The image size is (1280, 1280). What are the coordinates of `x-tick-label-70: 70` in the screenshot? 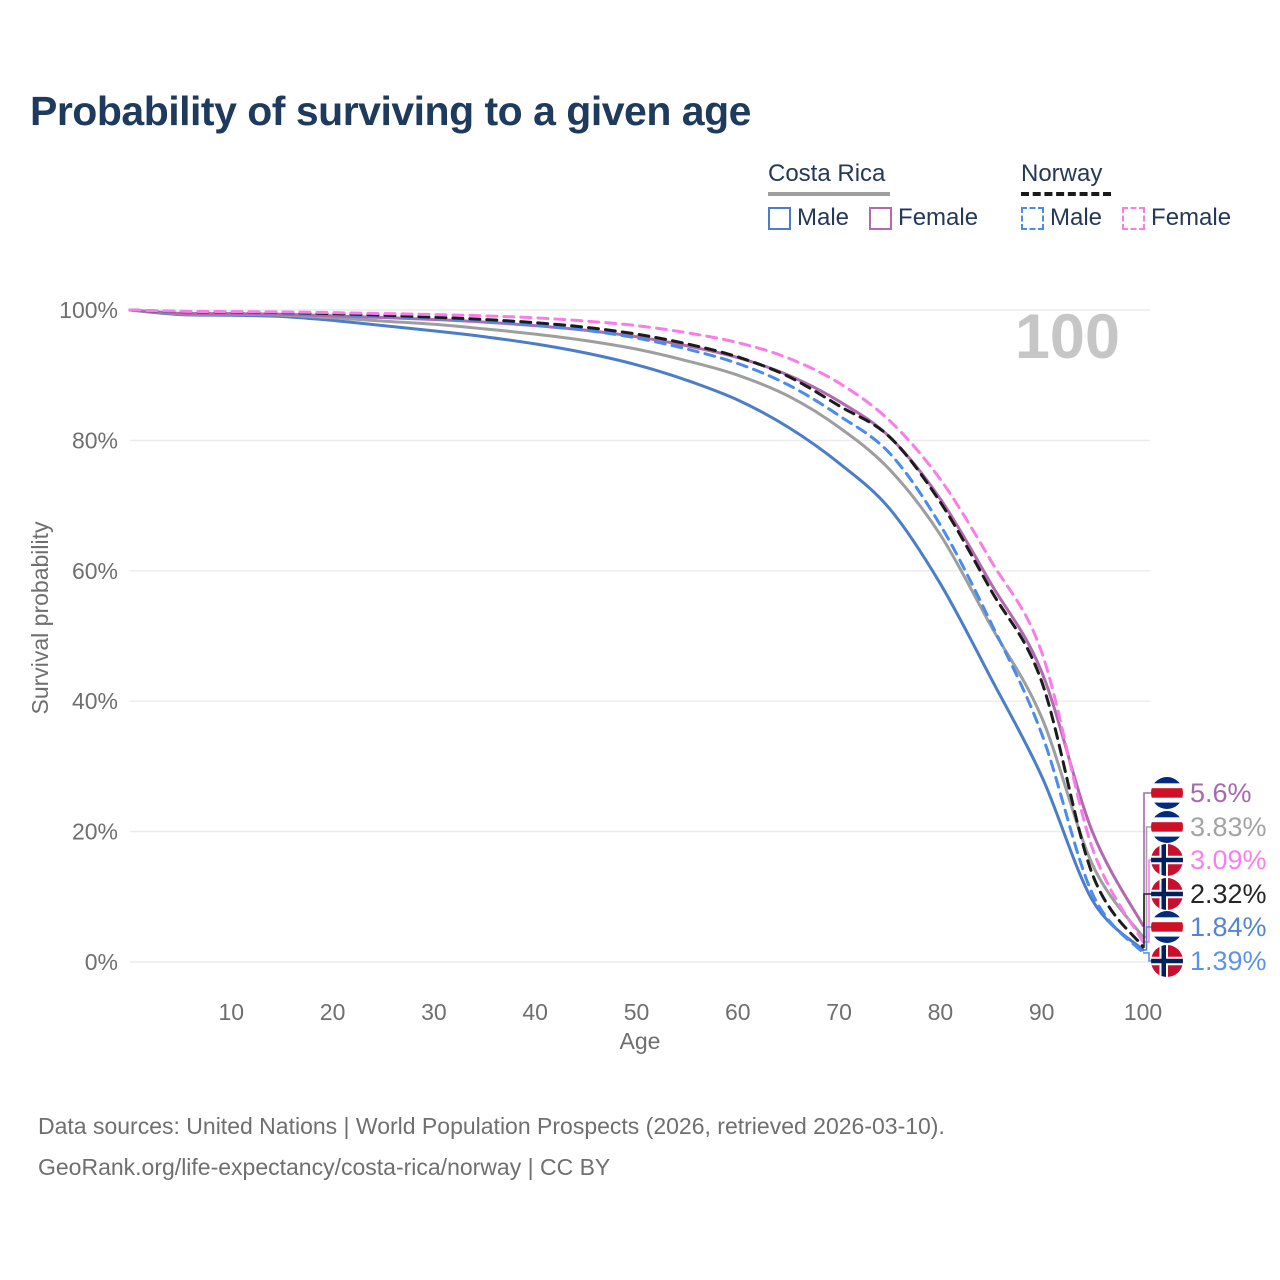 It's located at (839, 1012).